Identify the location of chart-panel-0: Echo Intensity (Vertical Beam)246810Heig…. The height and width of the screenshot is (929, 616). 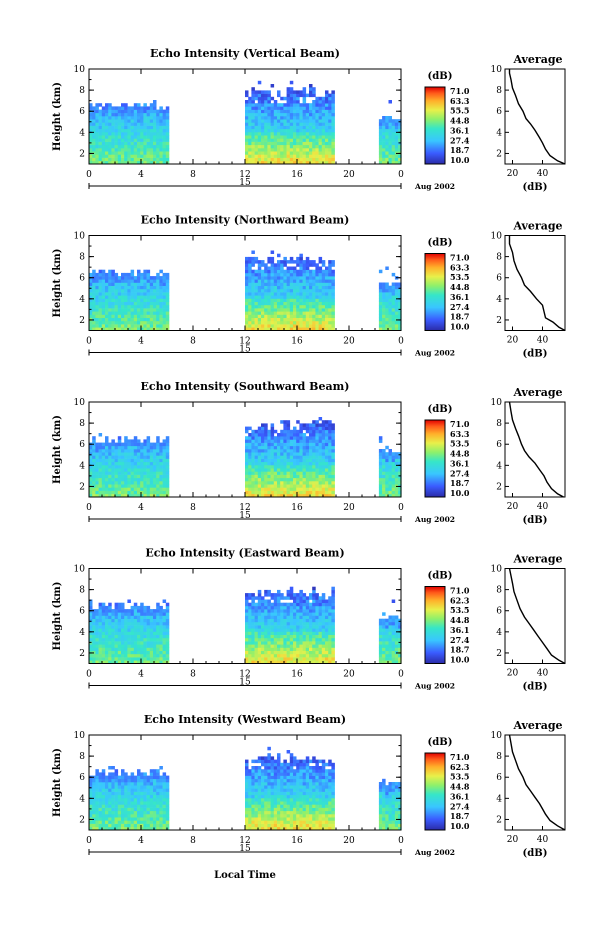
(309, 120).